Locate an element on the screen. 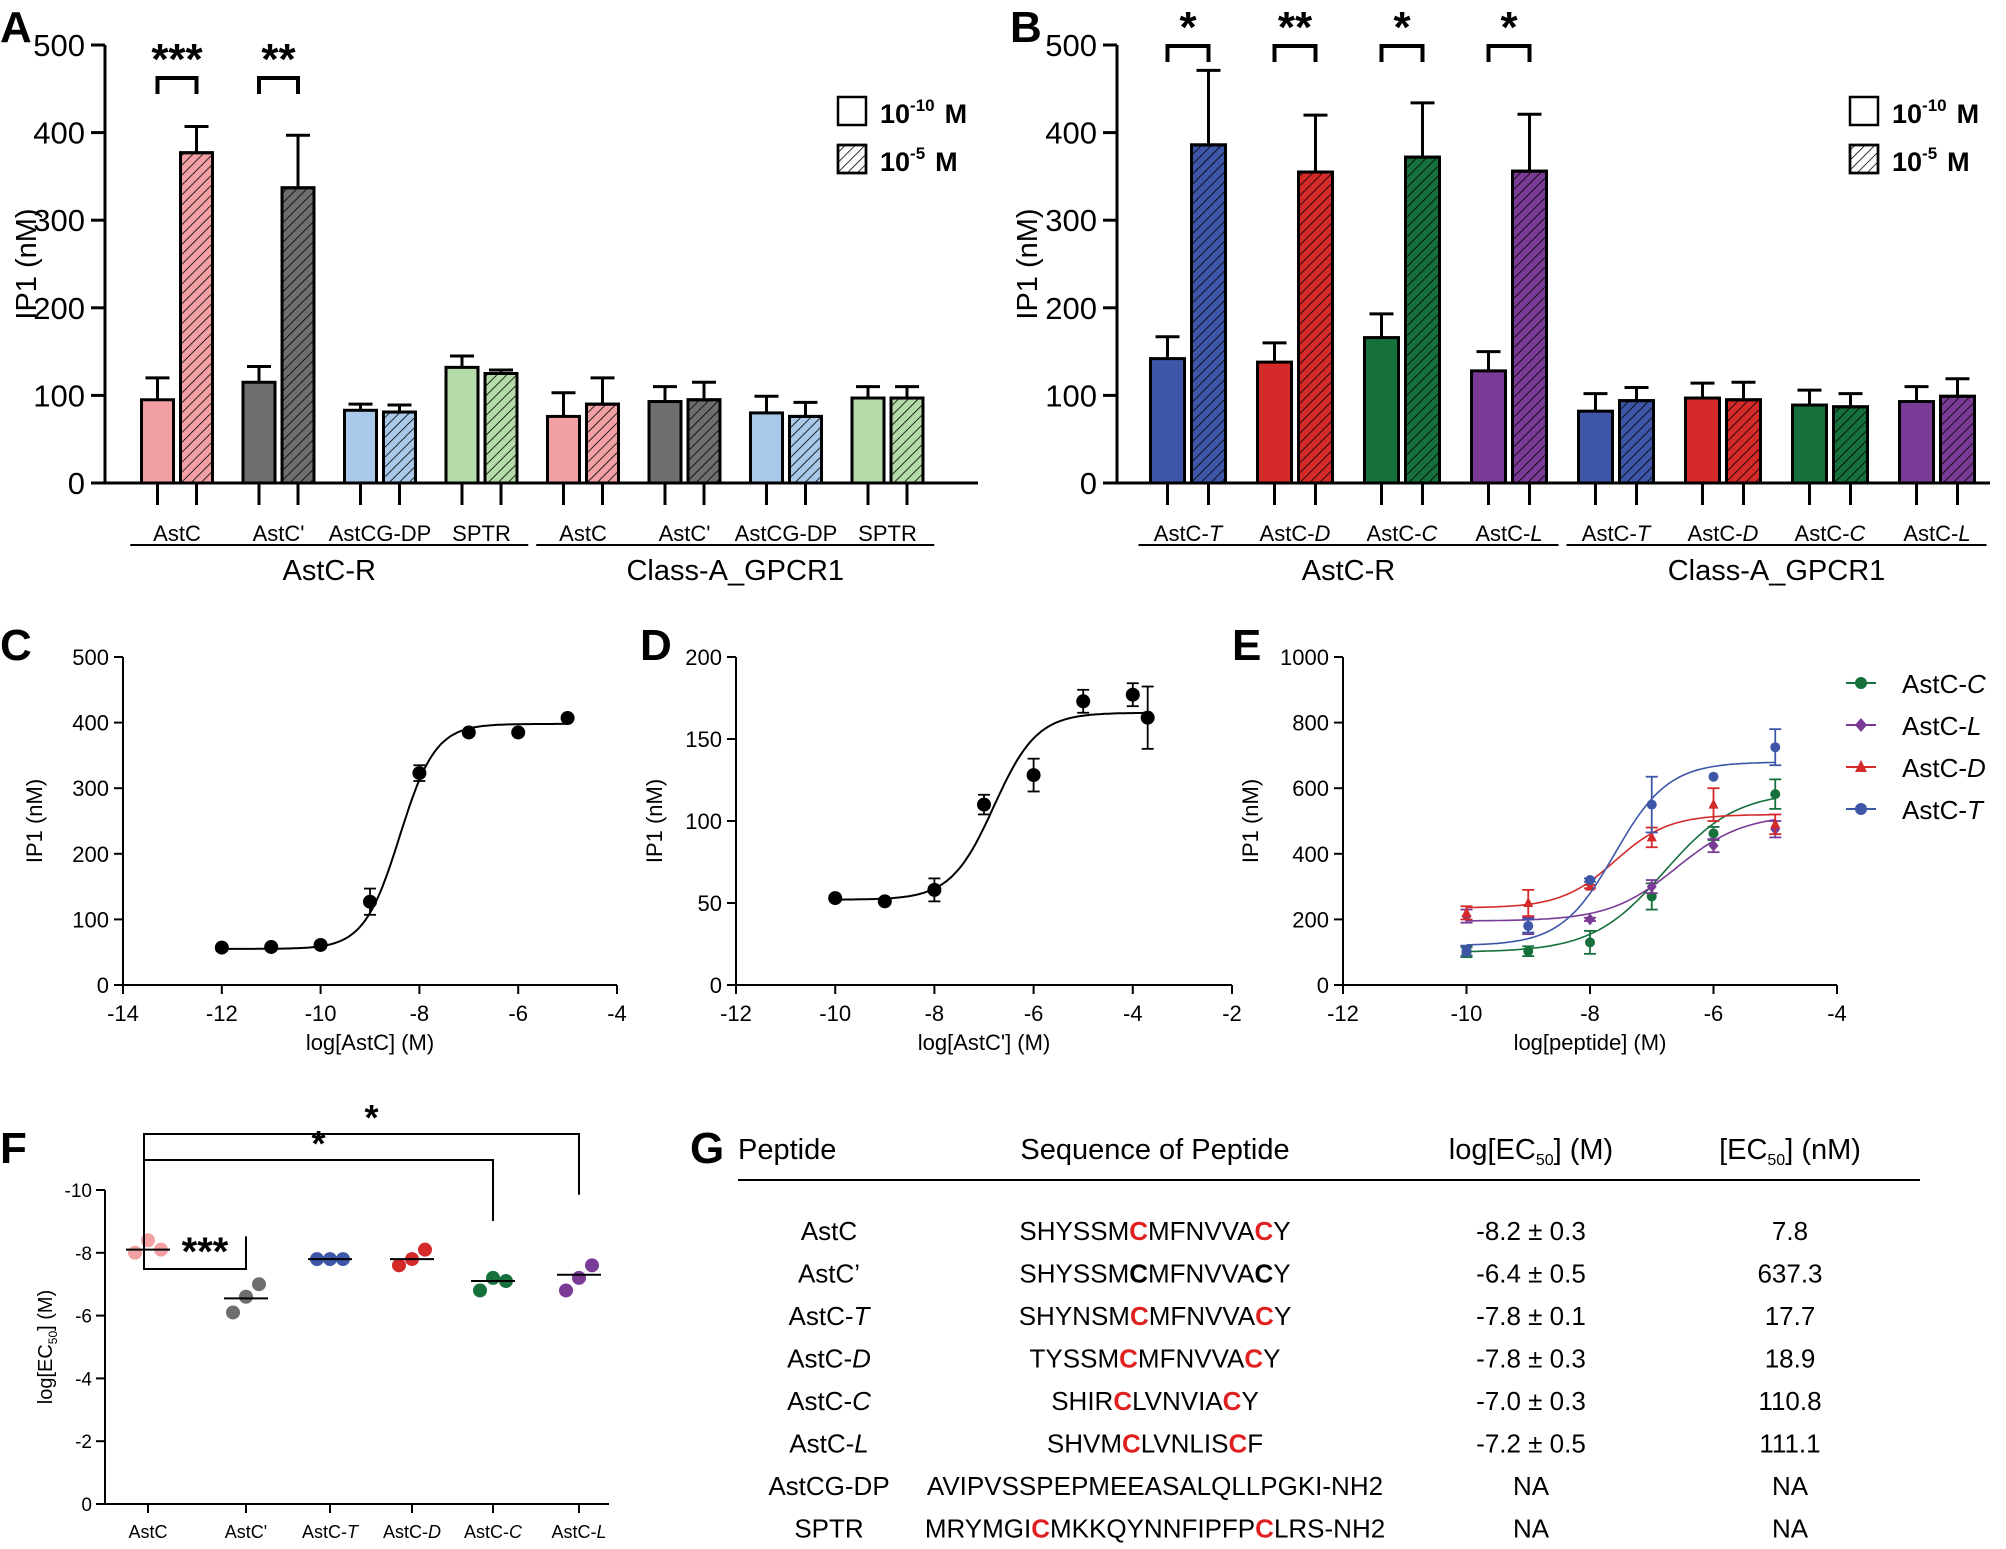 This screenshot has height=1549, width=2006. significance-stars: ** is located at coordinates (278, 59).